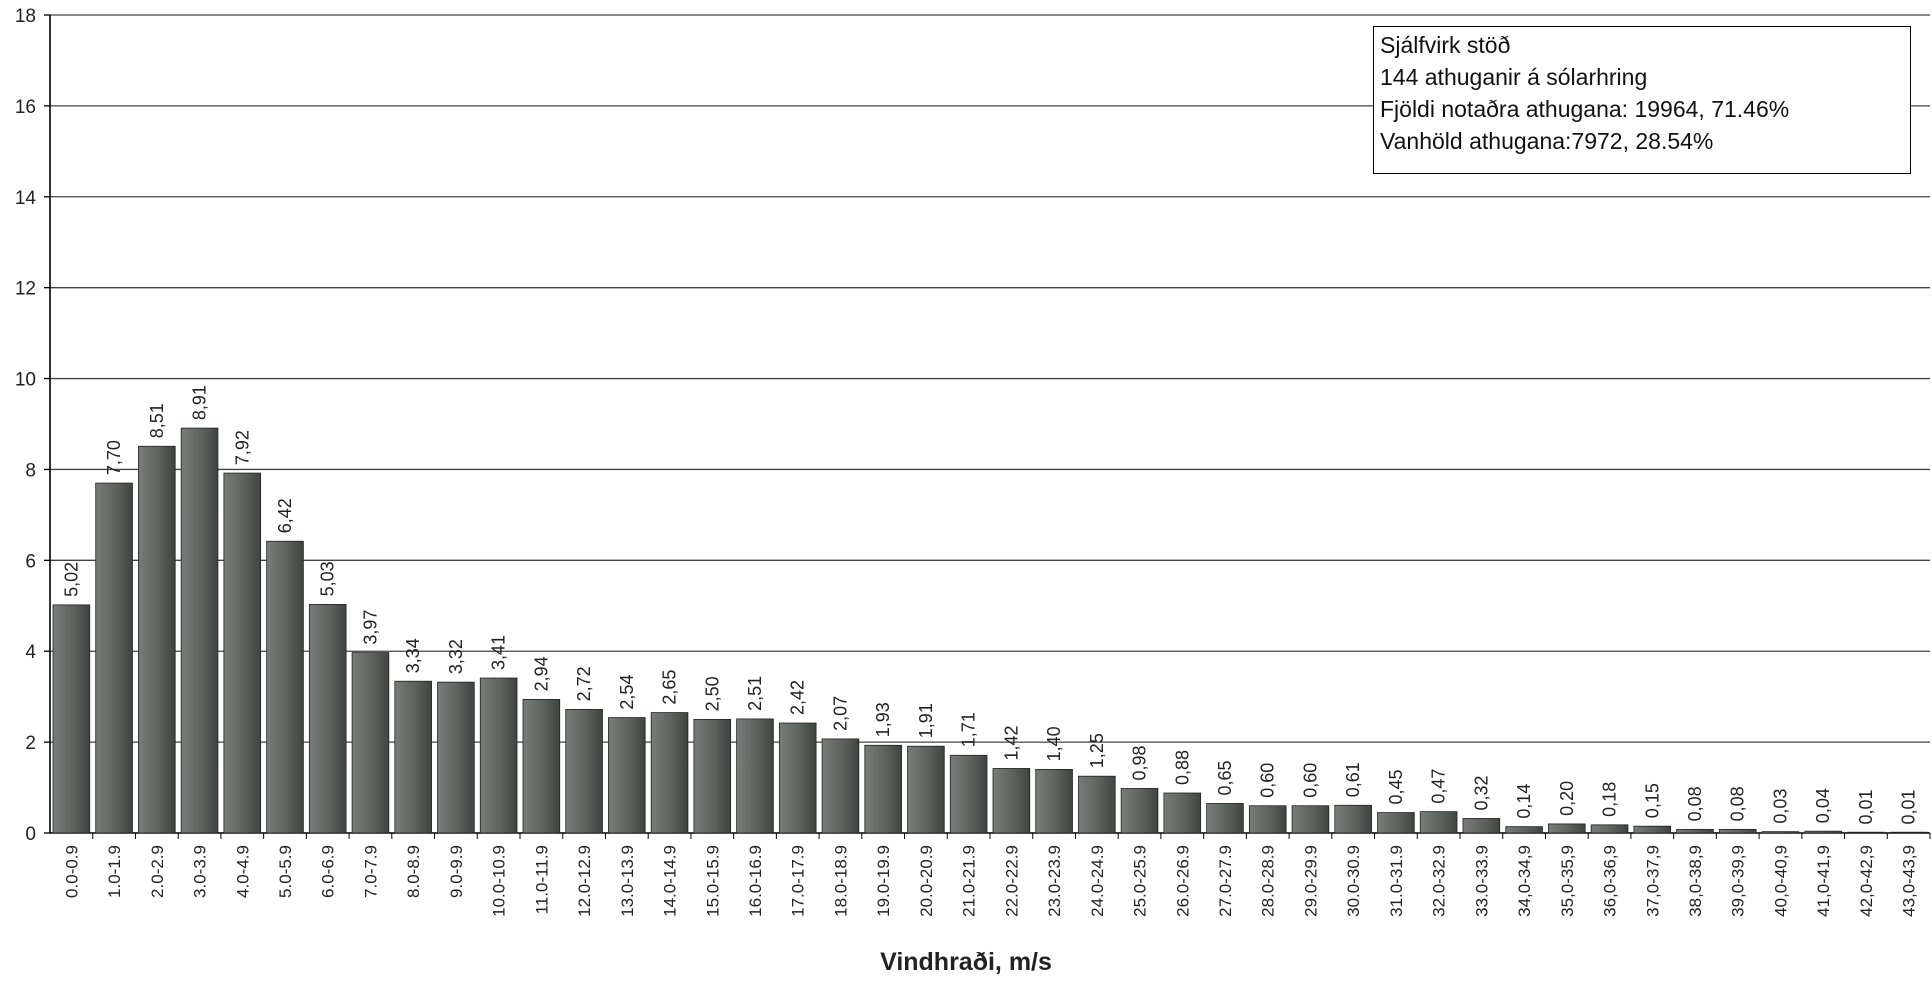  I want to click on y-tick-label: 10, so click(25, 380).